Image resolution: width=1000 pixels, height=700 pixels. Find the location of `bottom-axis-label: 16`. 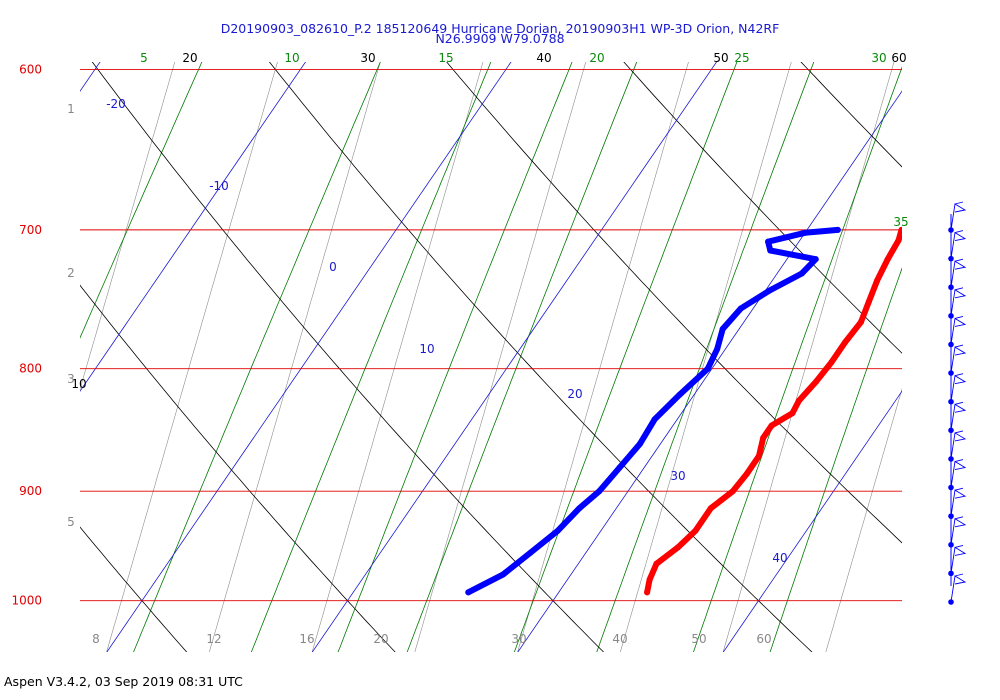

bottom-axis-label: 16 is located at coordinates (306, 639).